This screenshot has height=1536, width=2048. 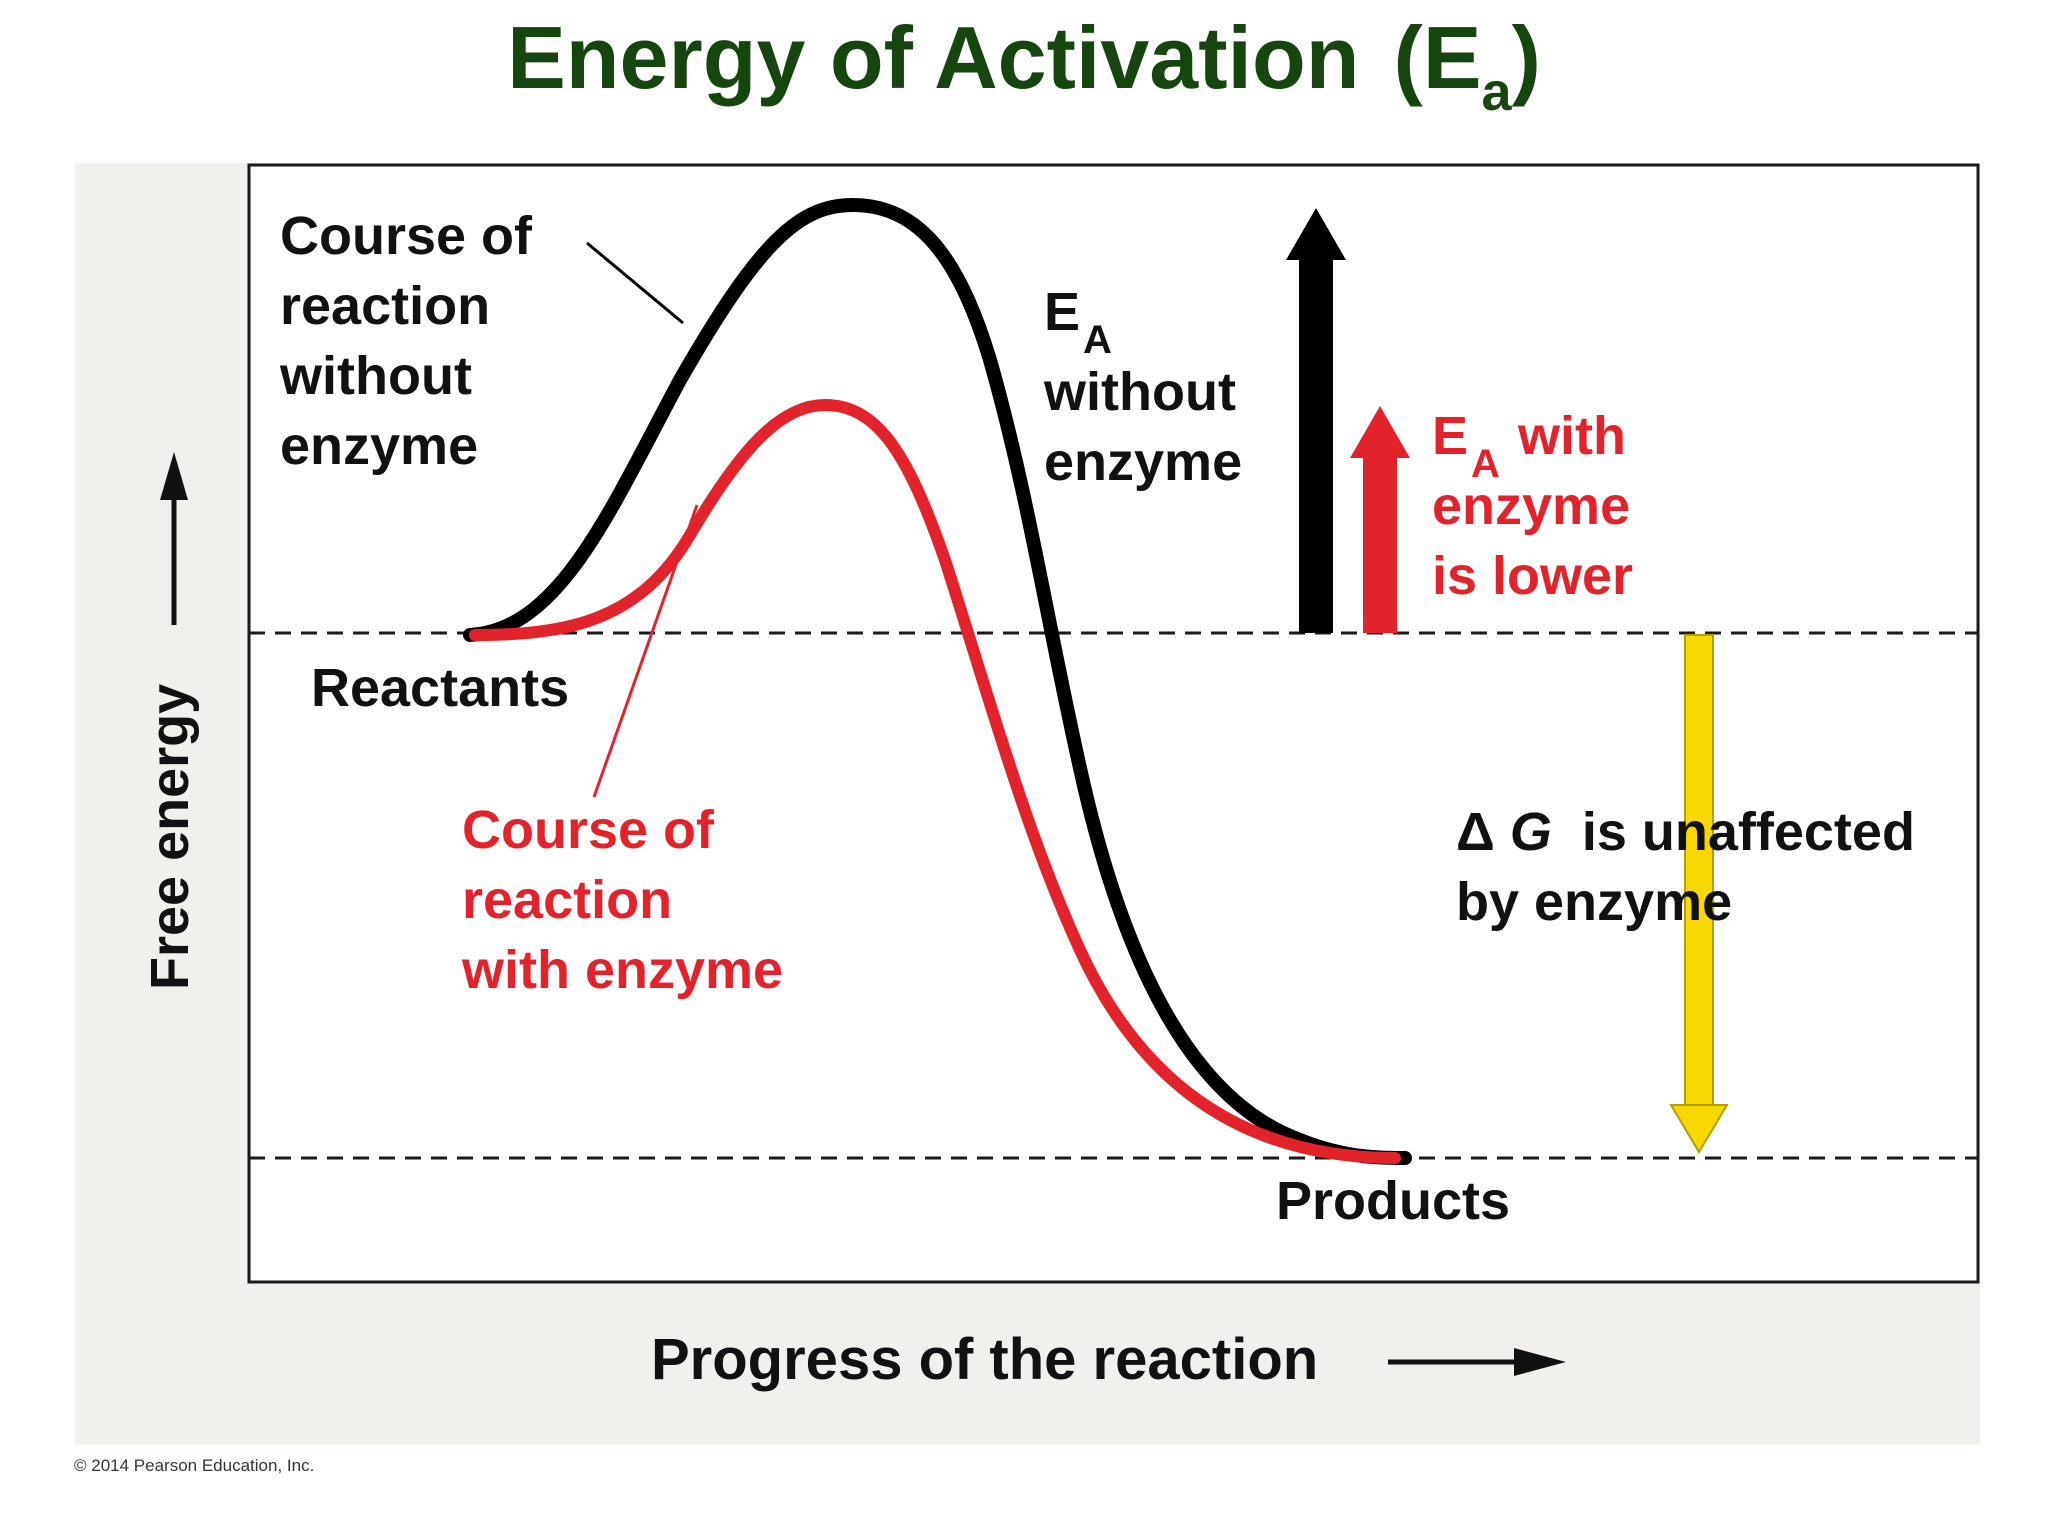 I want to click on ea-without-label: E A without enzyme, so click(x=1147, y=387).